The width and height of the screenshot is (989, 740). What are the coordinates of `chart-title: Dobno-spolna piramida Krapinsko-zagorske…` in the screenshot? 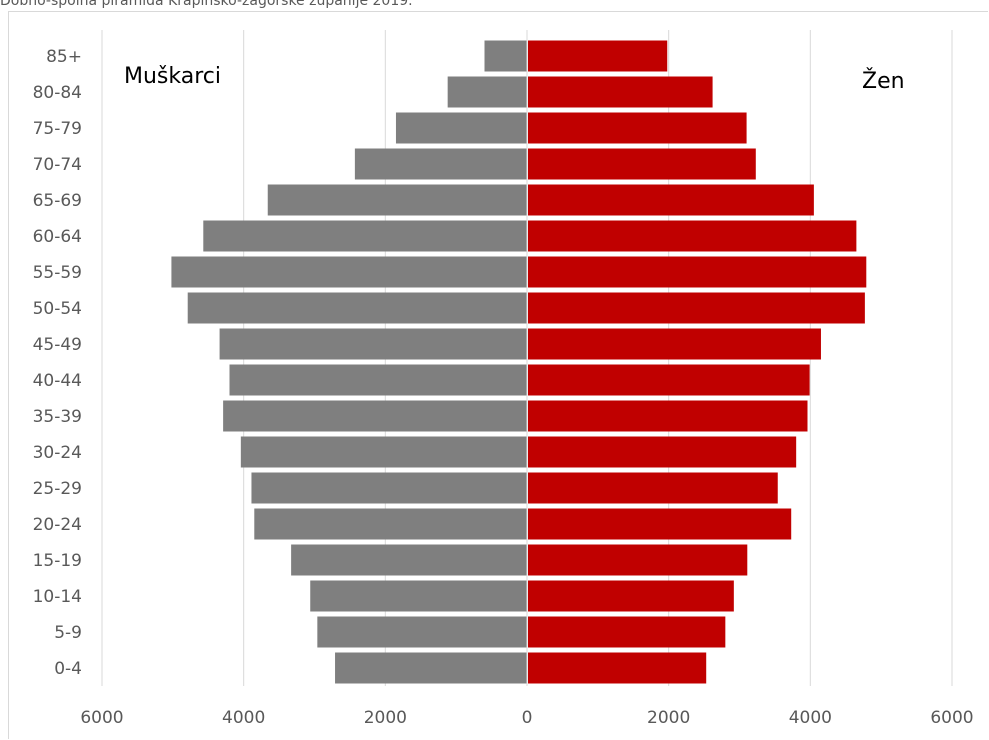 It's located at (206, 4).